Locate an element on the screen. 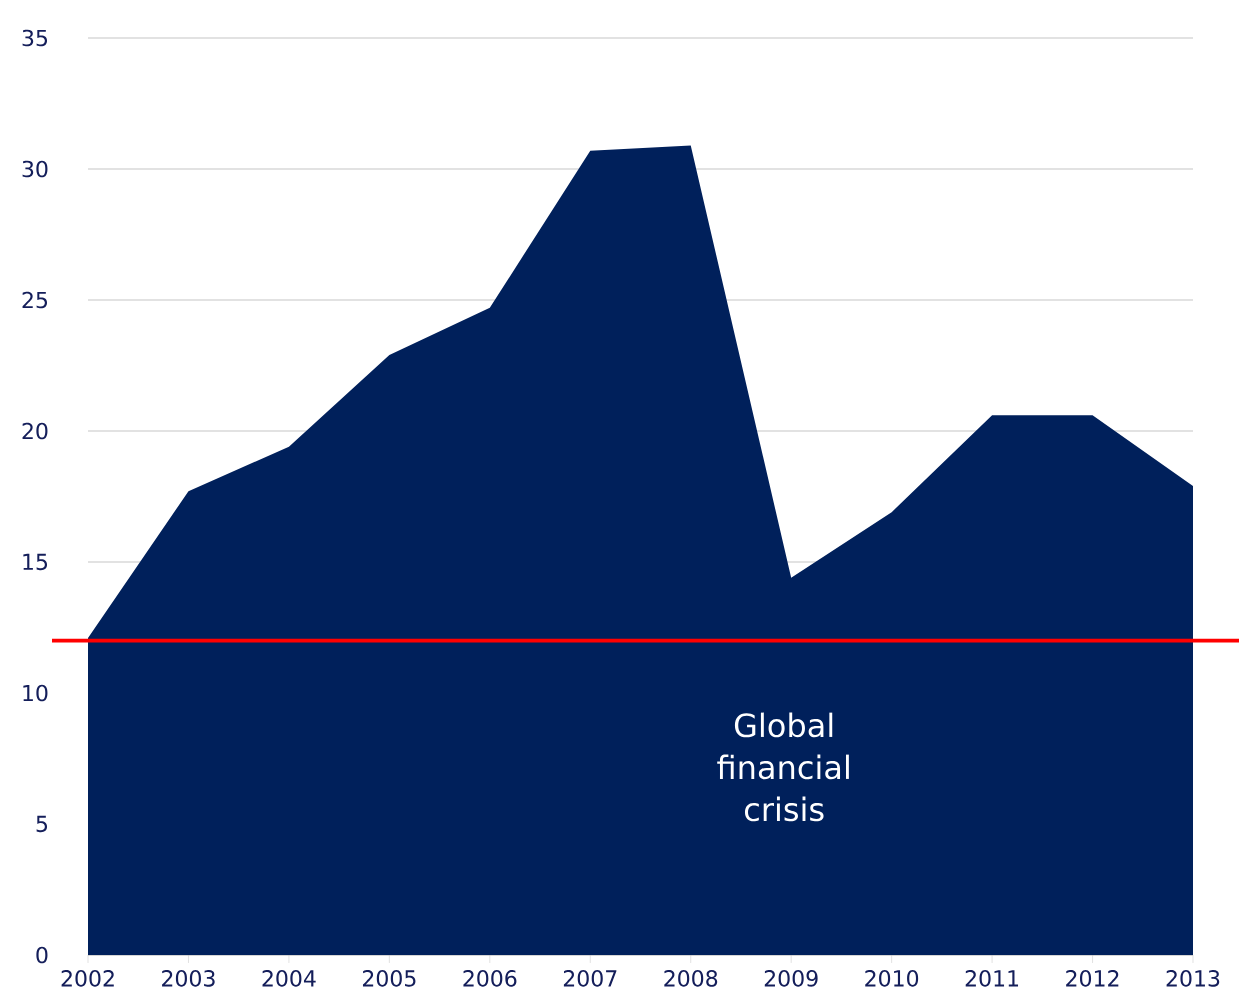 The width and height of the screenshot is (1239, 1006). x-tick-label: 2007 is located at coordinates (590, 978).